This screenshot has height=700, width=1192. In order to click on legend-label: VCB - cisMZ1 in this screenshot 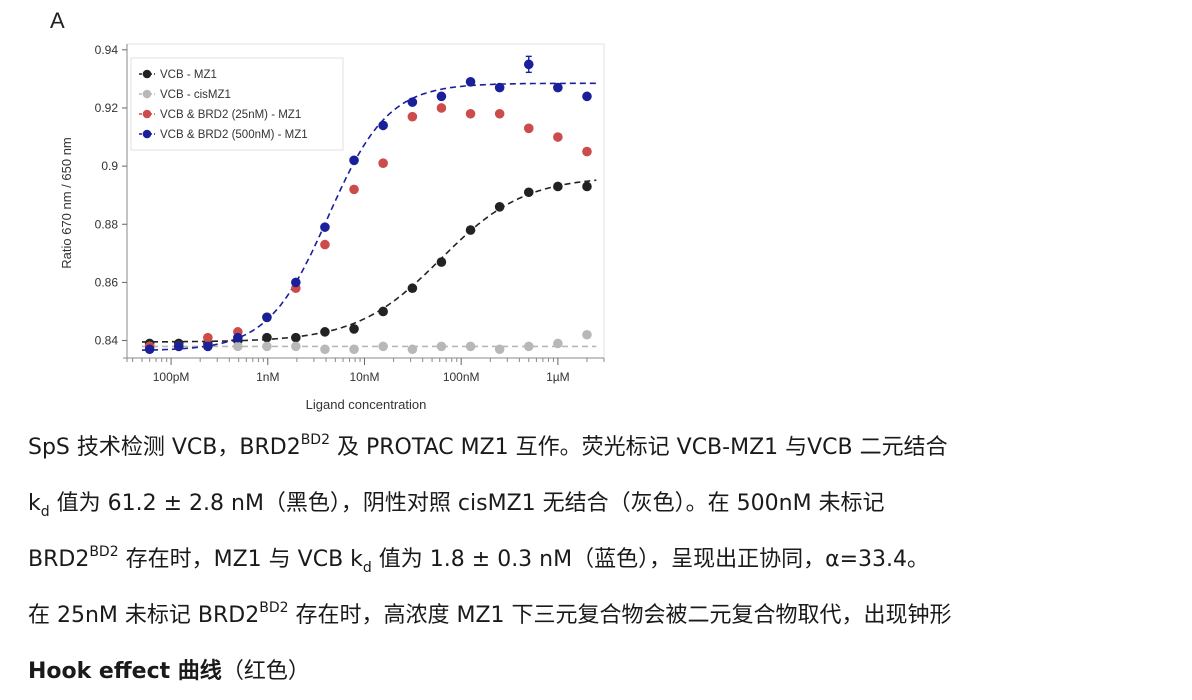, I will do `click(195, 95)`.